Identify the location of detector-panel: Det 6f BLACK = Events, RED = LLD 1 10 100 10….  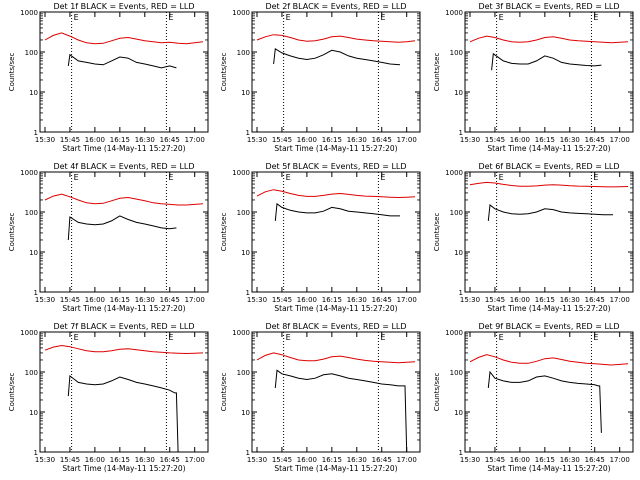
(533, 237).